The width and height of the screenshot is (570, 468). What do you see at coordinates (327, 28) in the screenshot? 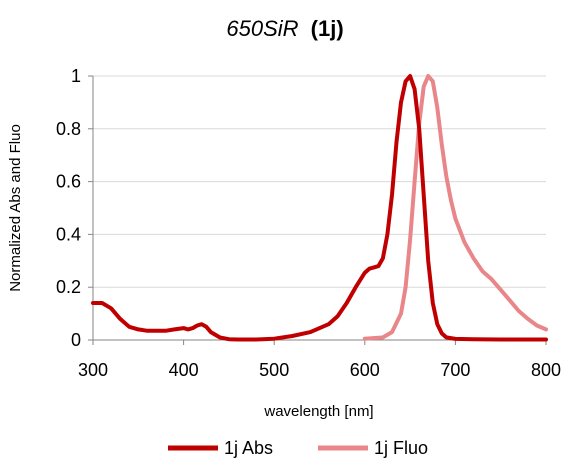
I see `chart-title-bold: (1j)` at bounding box center [327, 28].